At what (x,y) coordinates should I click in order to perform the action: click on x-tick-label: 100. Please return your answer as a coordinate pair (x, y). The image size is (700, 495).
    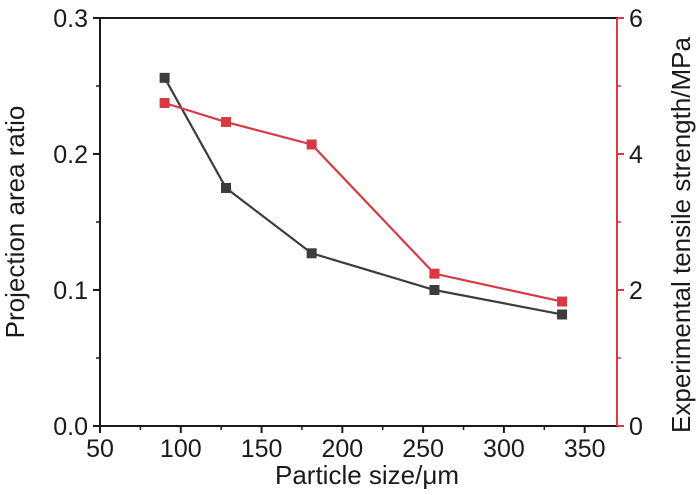
    Looking at the image, I should click on (181, 449).